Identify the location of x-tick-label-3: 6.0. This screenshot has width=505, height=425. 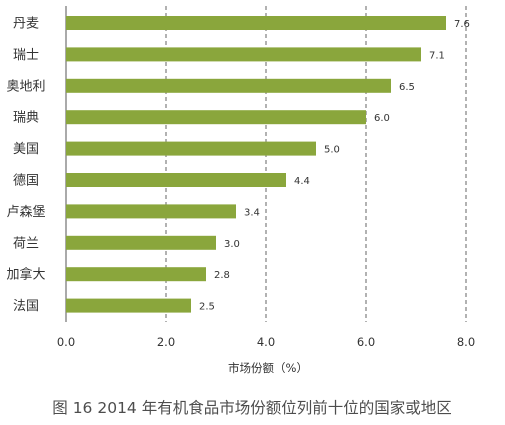
(366, 342).